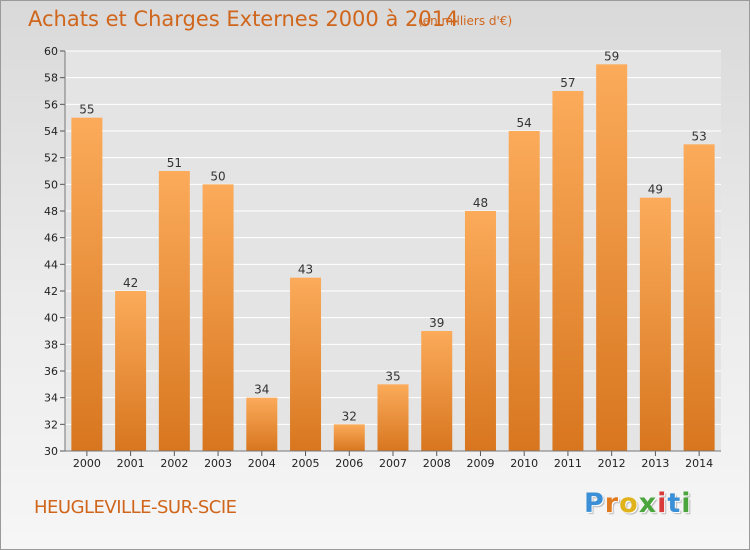 The width and height of the screenshot is (750, 550). What do you see at coordinates (51, 238) in the screenshot?
I see `y-tick-label: 46` at bounding box center [51, 238].